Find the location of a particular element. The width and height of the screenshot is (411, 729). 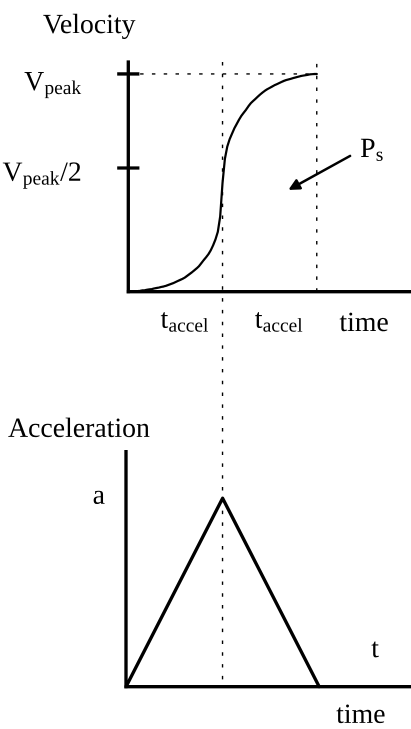

annotation: t is located at coordinates (375, 649).